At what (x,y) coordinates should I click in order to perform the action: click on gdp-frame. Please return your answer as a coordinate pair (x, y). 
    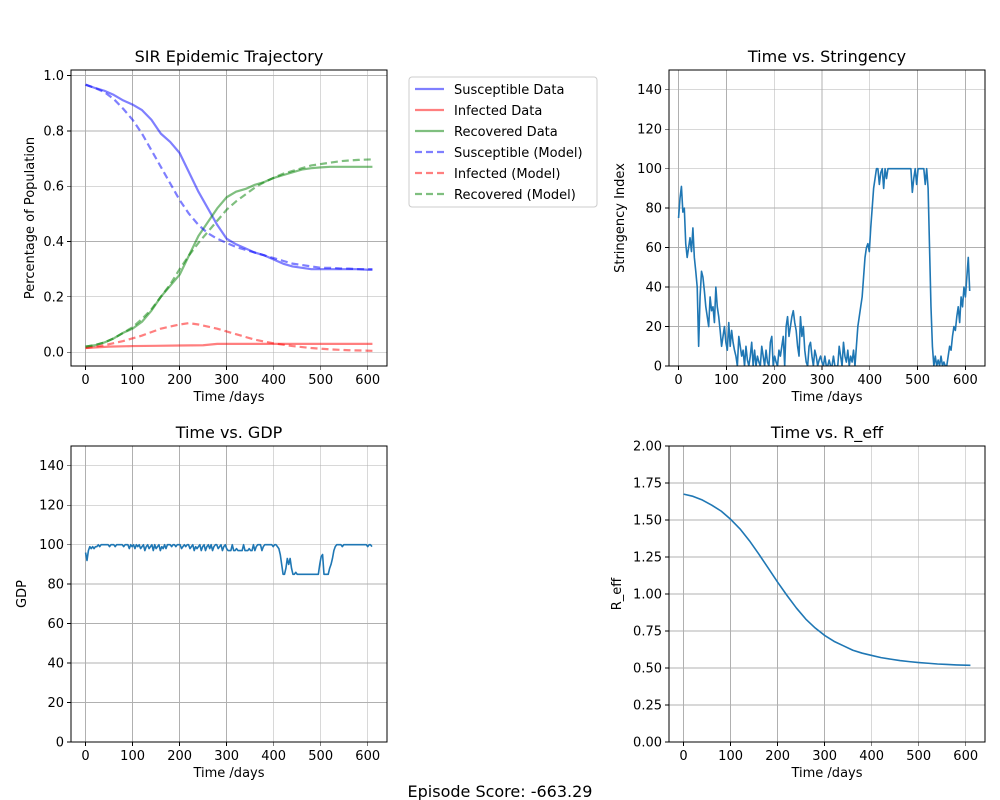
    Looking at the image, I should click on (229, 594).